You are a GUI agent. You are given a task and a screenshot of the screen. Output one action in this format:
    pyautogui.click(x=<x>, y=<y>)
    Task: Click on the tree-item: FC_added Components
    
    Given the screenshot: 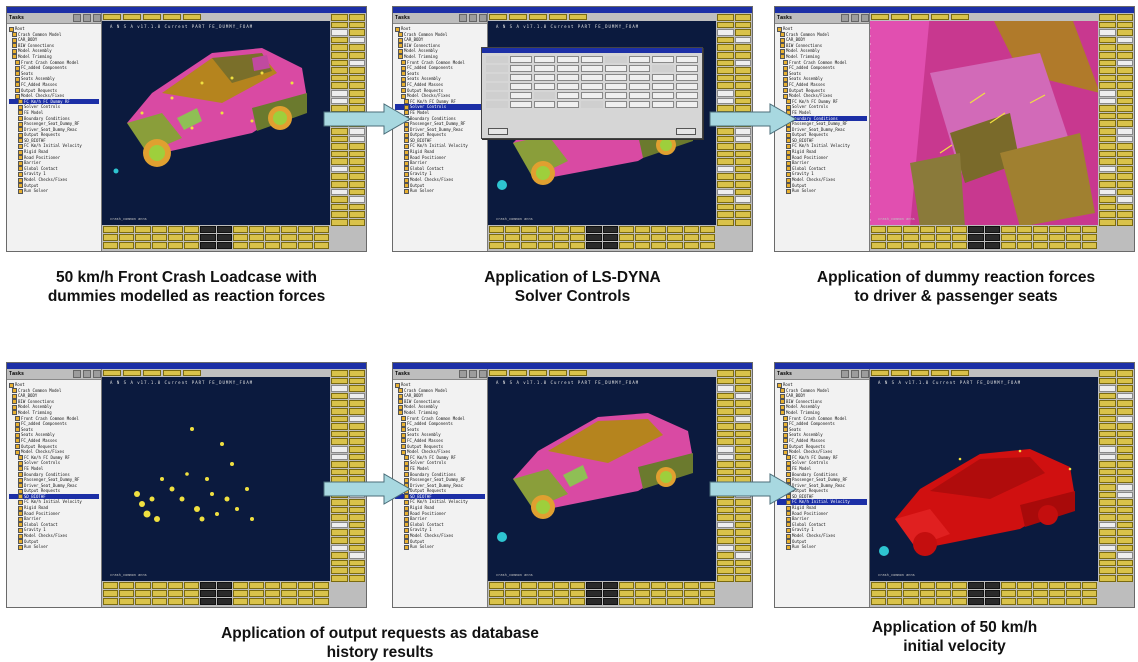 What is the action you would take?
    pyautogui.click(x=440, y=424)
    